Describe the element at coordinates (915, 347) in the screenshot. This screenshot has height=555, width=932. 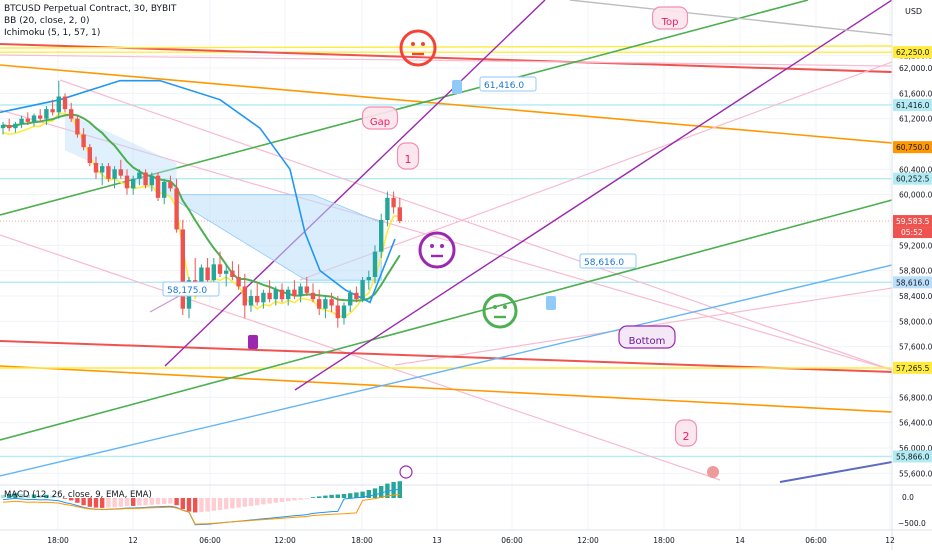
I see `y-tick-label: 57,600.0` at that location.